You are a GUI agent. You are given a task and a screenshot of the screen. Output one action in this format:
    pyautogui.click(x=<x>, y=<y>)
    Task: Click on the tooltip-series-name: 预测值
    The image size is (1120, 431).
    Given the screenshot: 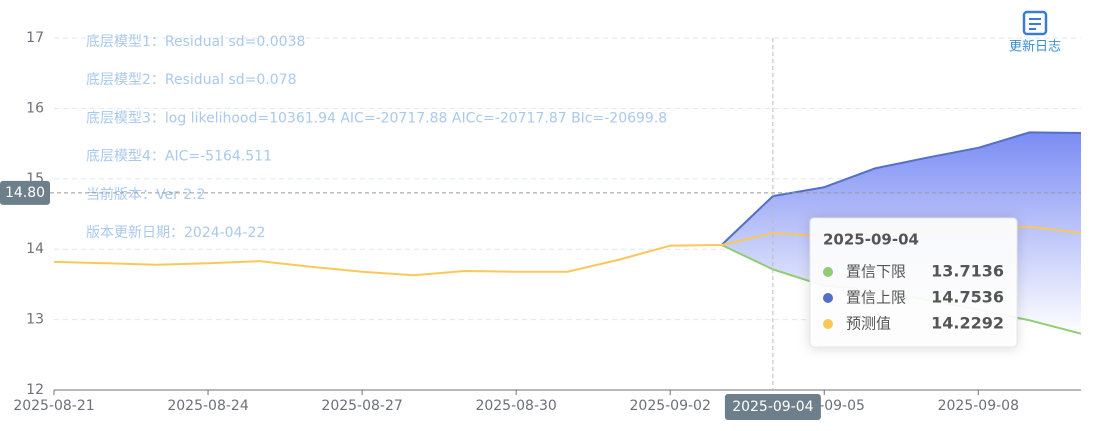 What is the action you would take?
    pyautogui.click(x=868, y=324)
    